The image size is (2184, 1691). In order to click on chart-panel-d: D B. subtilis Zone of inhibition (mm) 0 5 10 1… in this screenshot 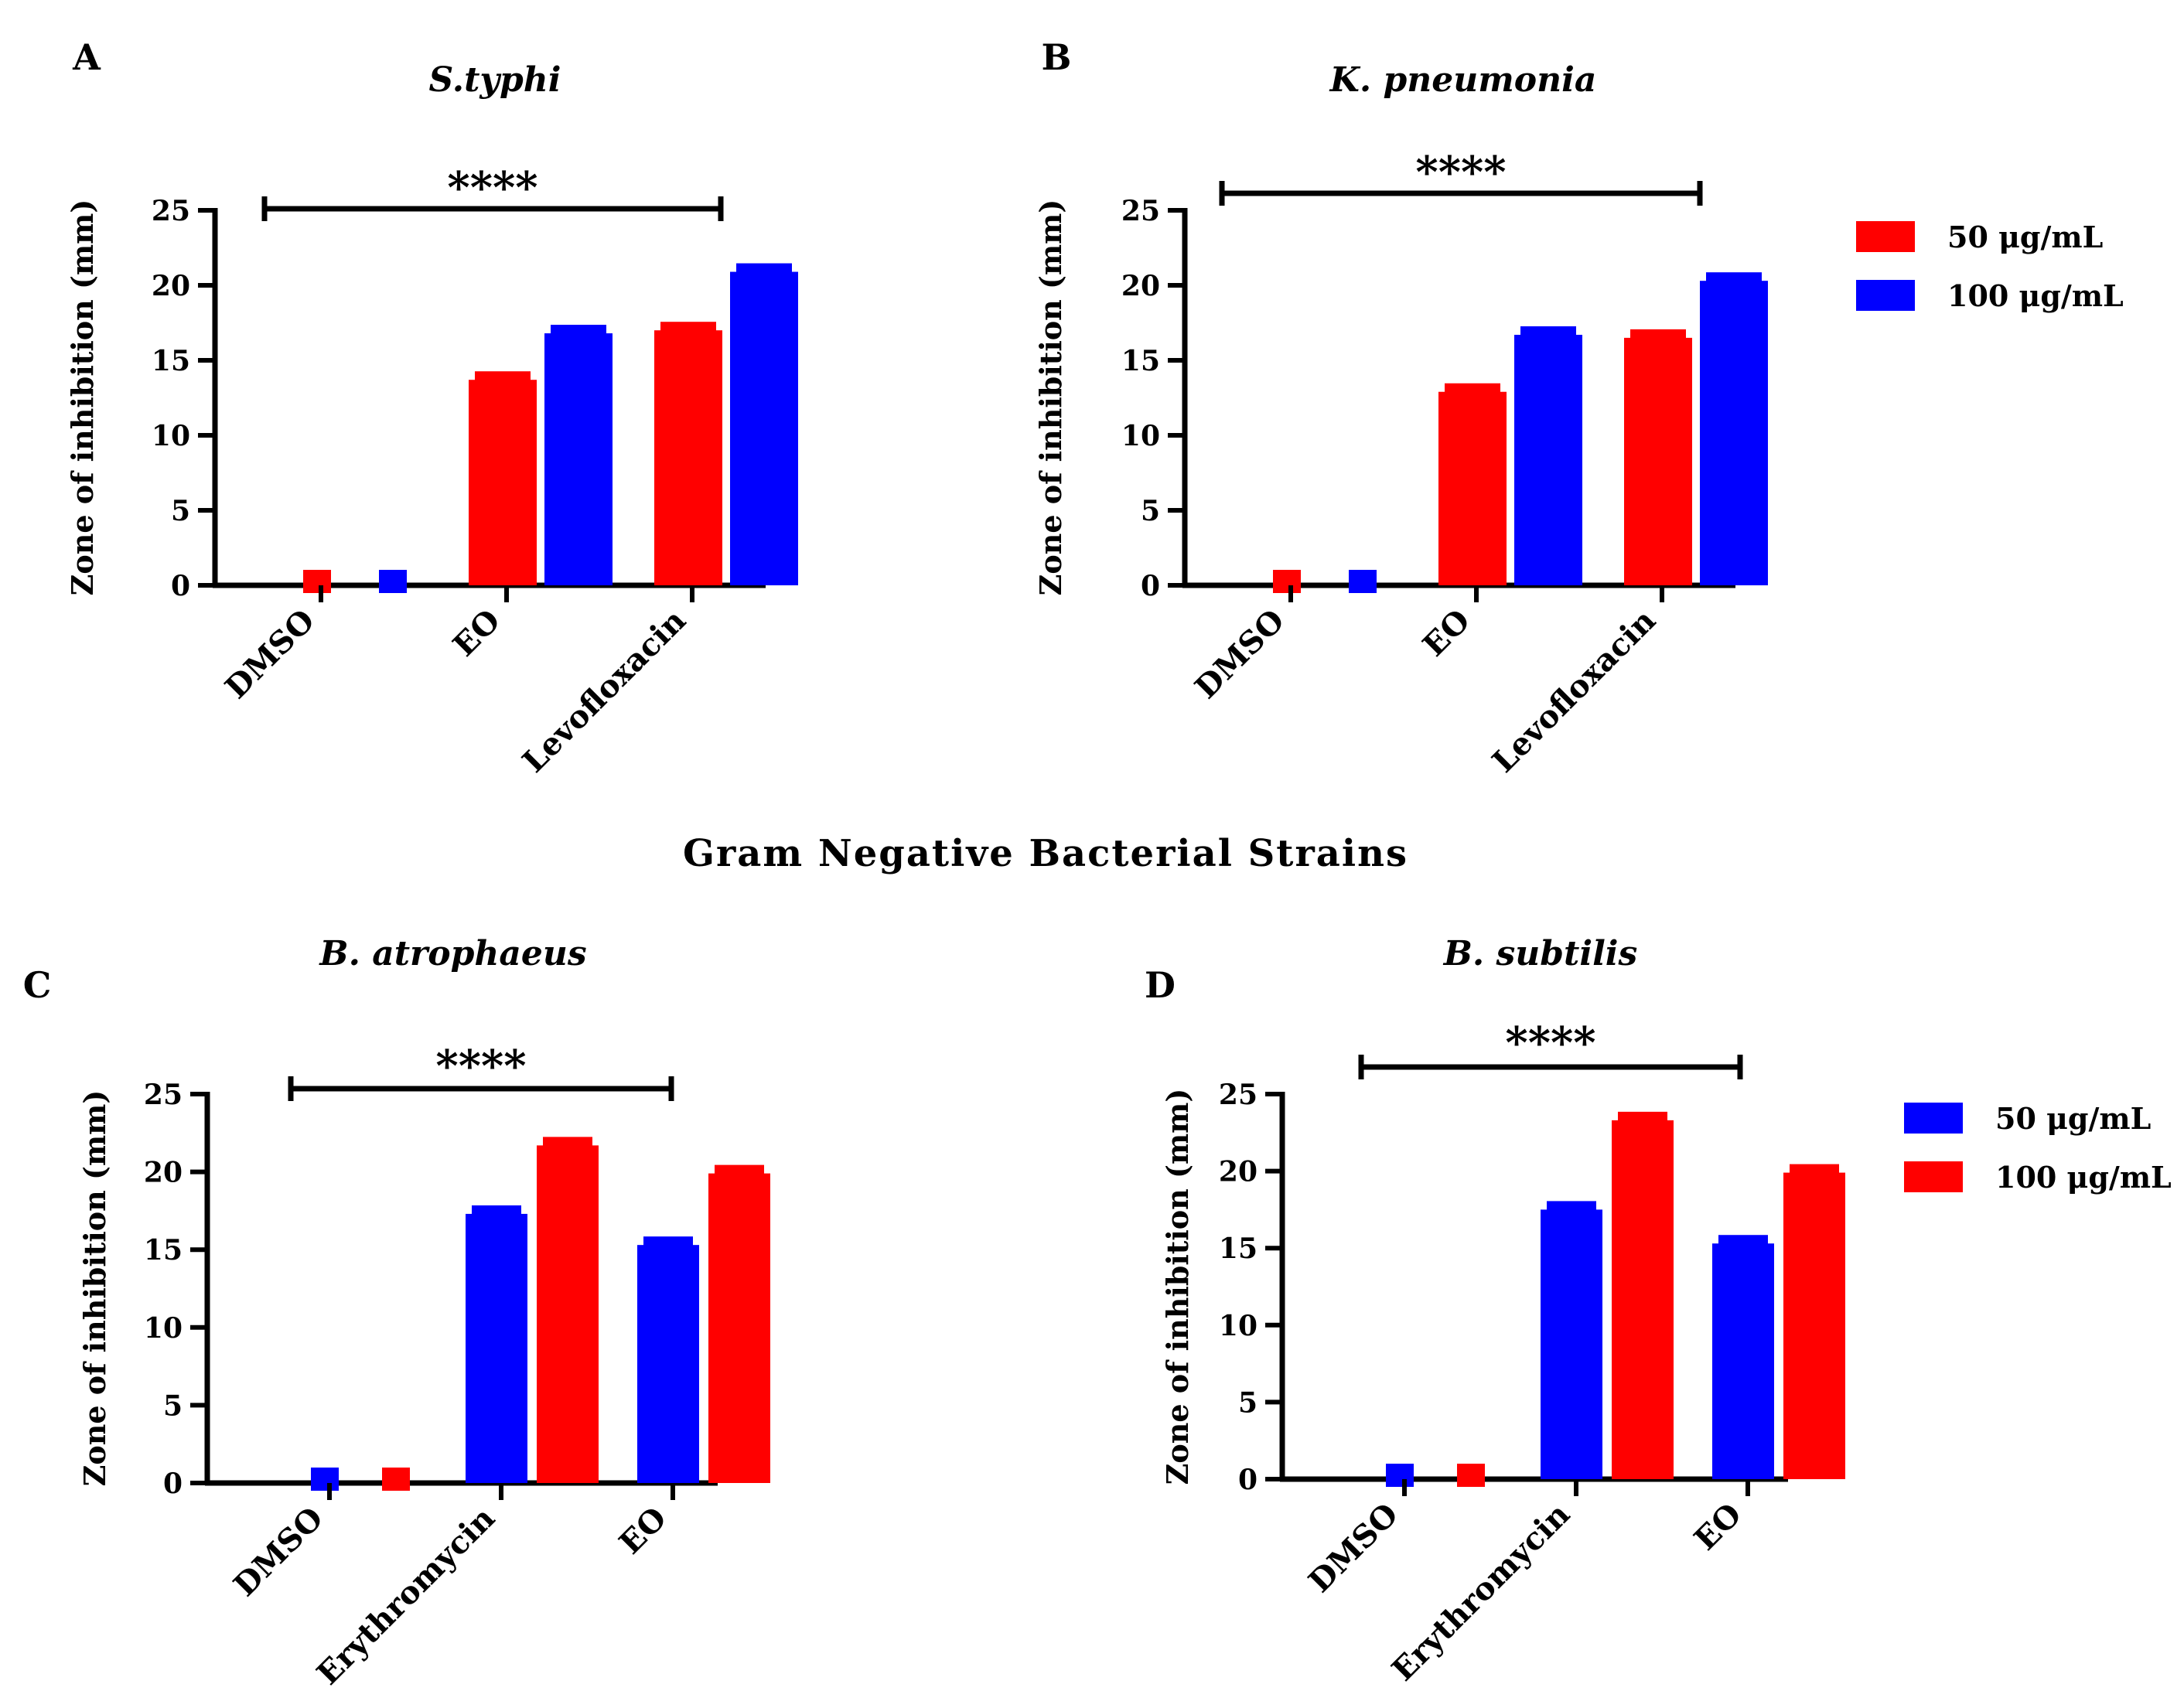, I will do `click(1495, 1311)`.